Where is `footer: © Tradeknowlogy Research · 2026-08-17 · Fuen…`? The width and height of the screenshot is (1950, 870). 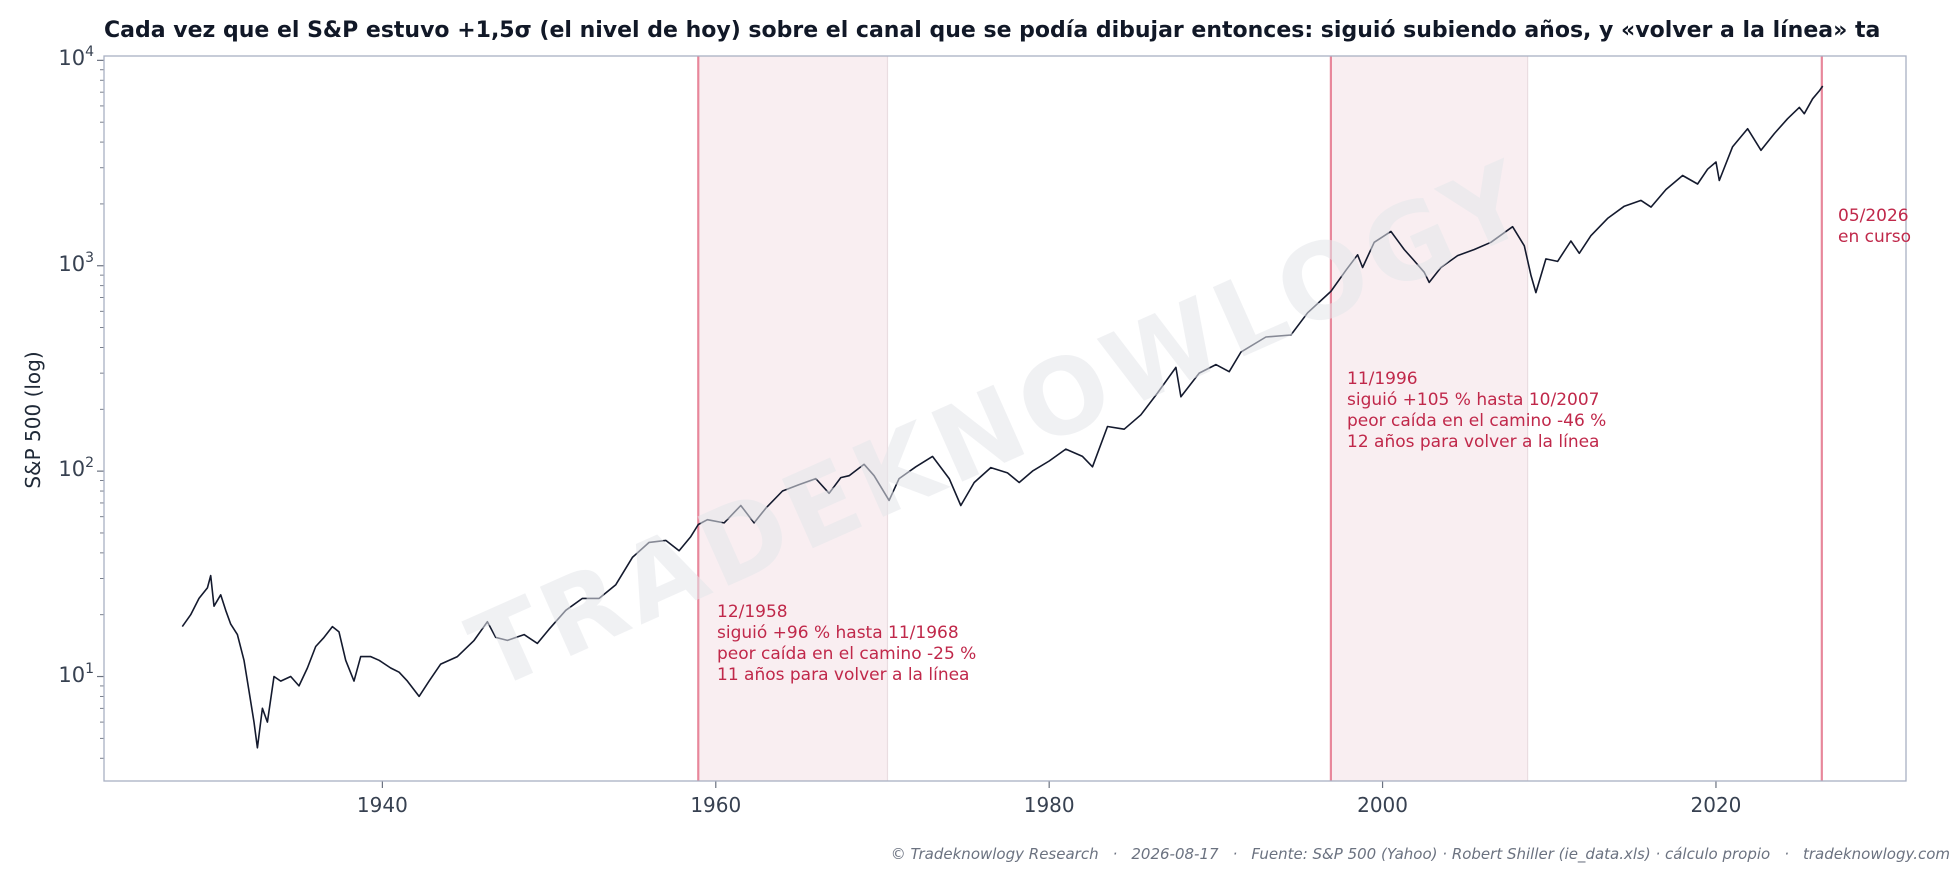 footer: © Tradeknowlogy Research · 2026-08-17 · Fuen… is located at coordinates (1420, 854).